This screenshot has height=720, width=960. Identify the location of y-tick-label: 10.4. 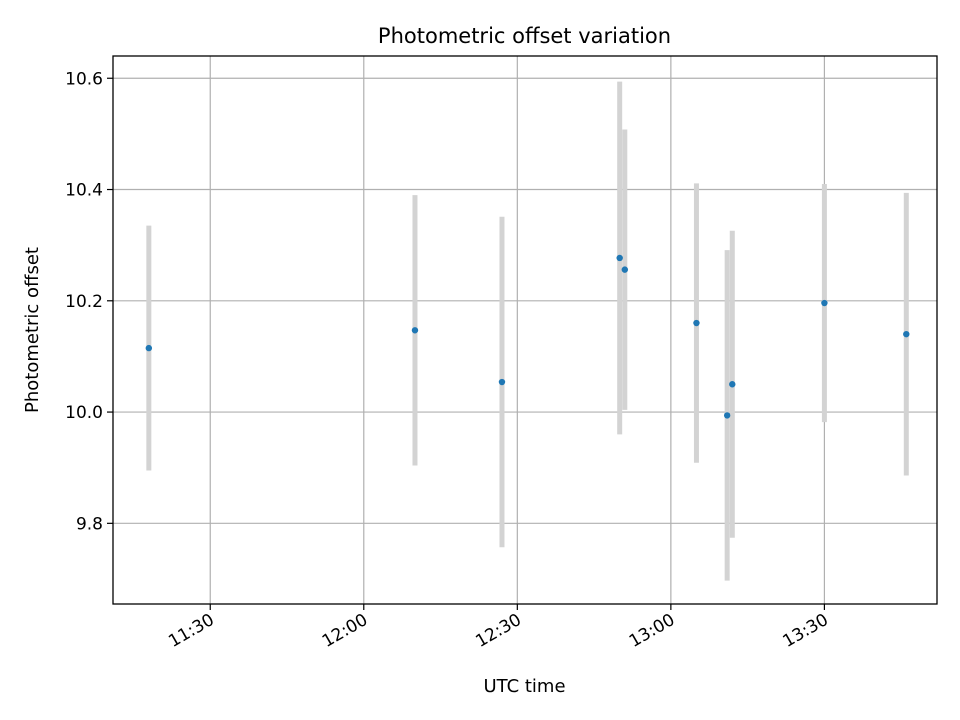
(84, 191).